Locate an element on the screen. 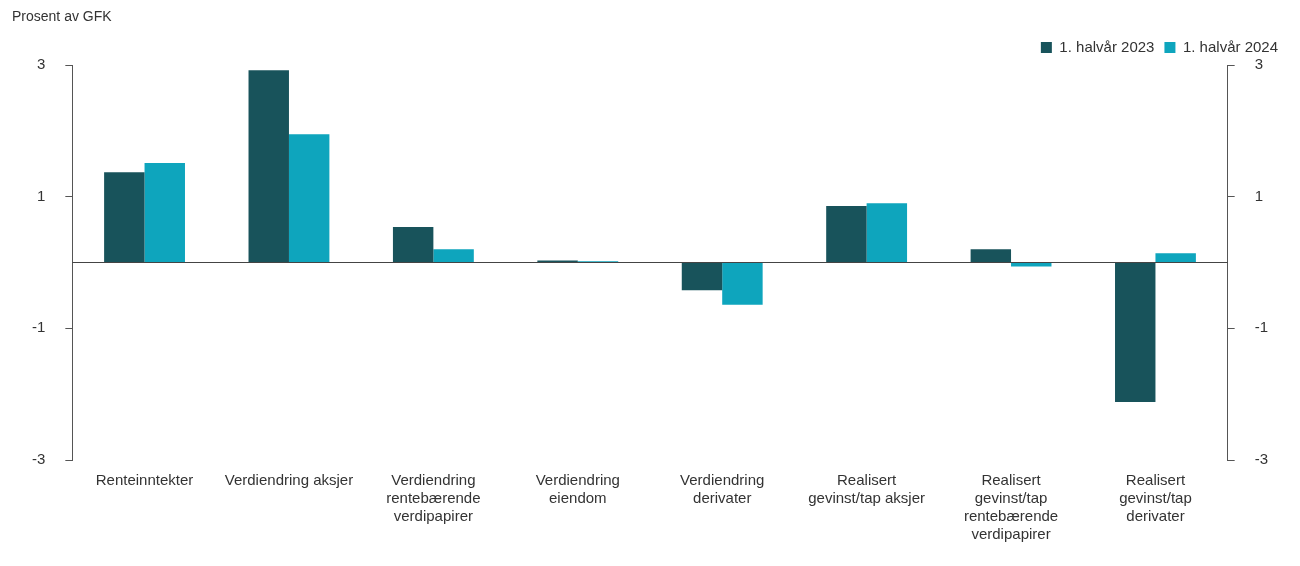 This screenshot has width=1300, height=566. x-tick-label: Realisert gevinst/tap rentebærende verdipapirer is located at coordinates (1011, 507).